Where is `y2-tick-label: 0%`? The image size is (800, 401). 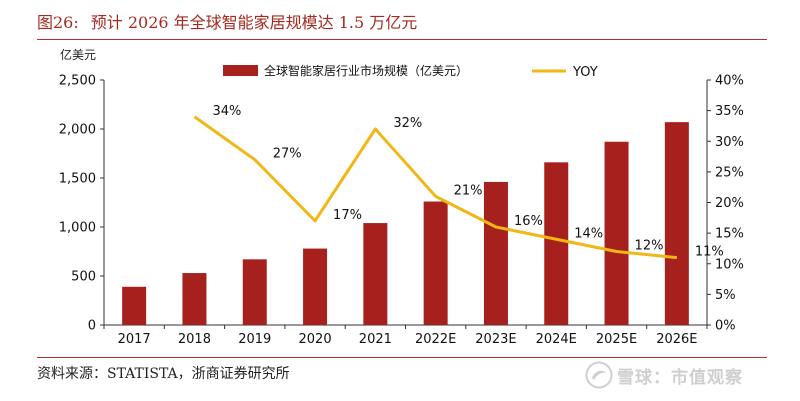 y2-tick-label: 0% is located at coordinates (725, 326).